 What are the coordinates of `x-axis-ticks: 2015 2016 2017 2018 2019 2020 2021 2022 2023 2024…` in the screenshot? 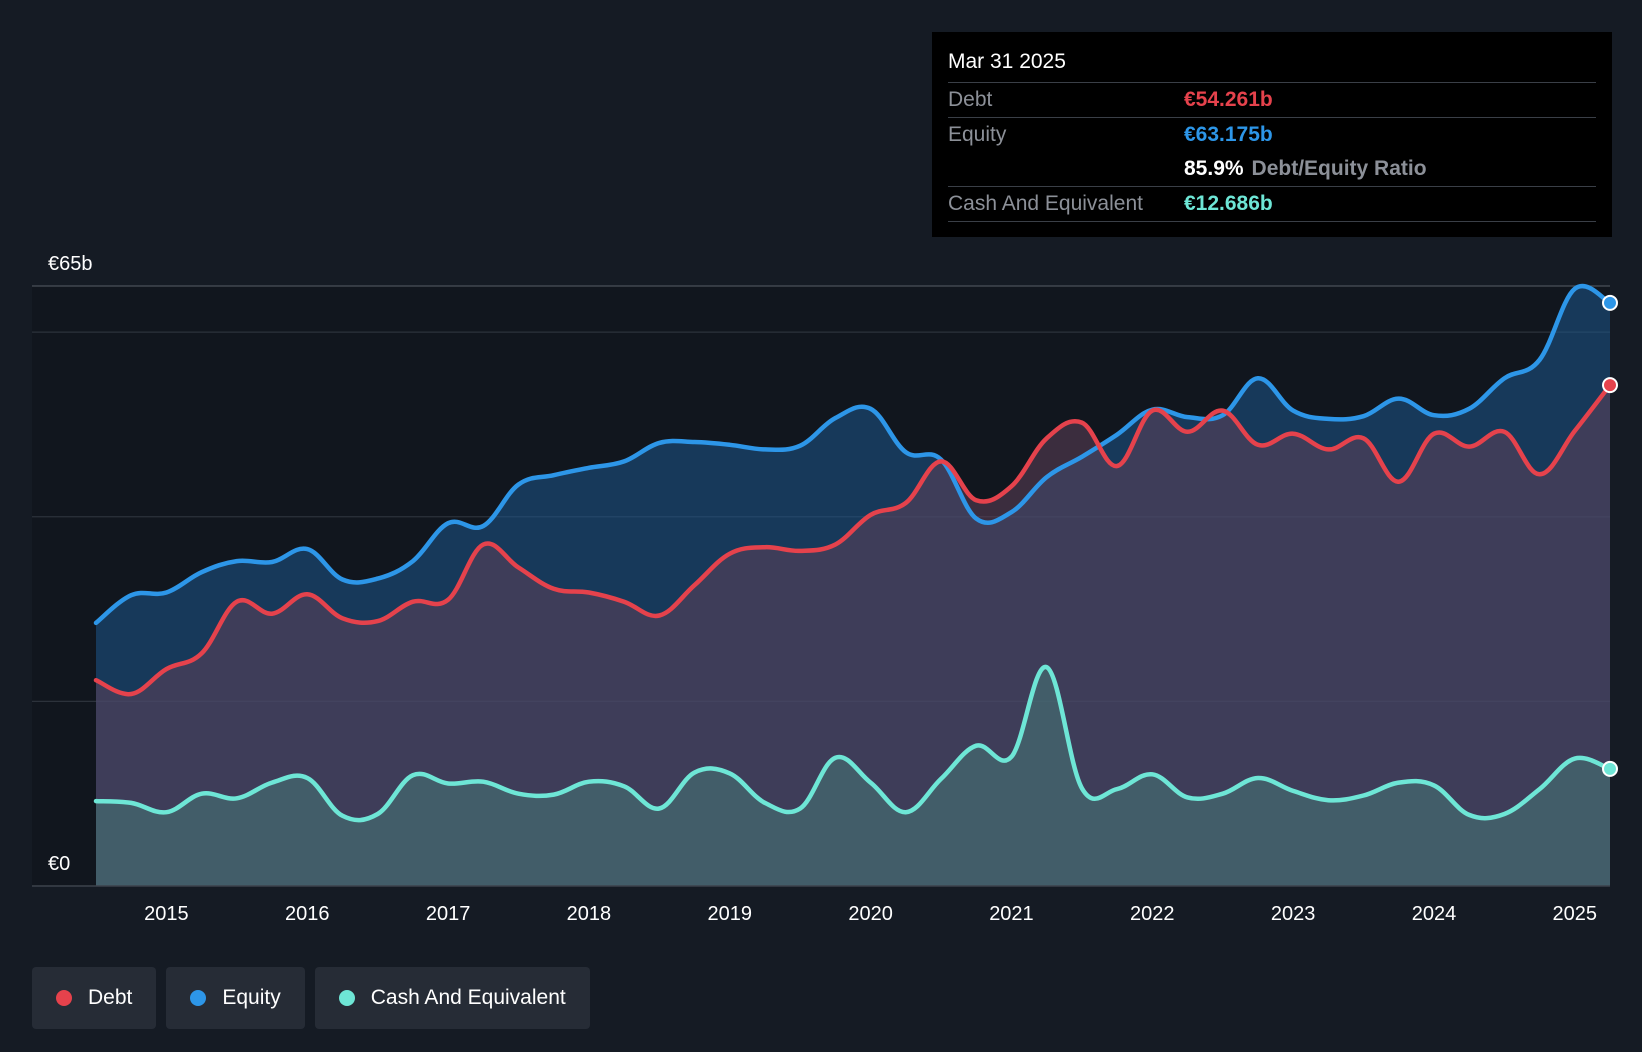 It's located at (870, 914).